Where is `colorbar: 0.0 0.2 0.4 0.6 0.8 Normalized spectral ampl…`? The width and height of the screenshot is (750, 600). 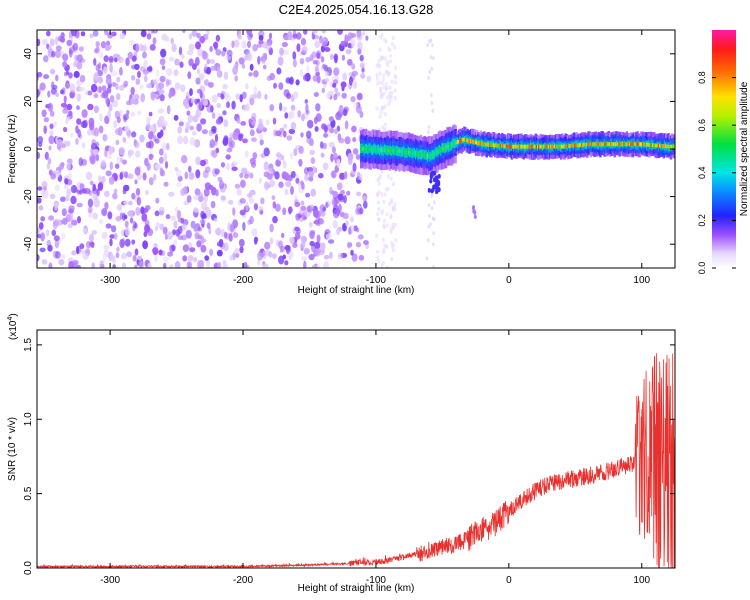 colorbar: 0.0 0.2 0.4 0.6 0.8 Normalized spectral ampl… is located at coordinates (723, 152).